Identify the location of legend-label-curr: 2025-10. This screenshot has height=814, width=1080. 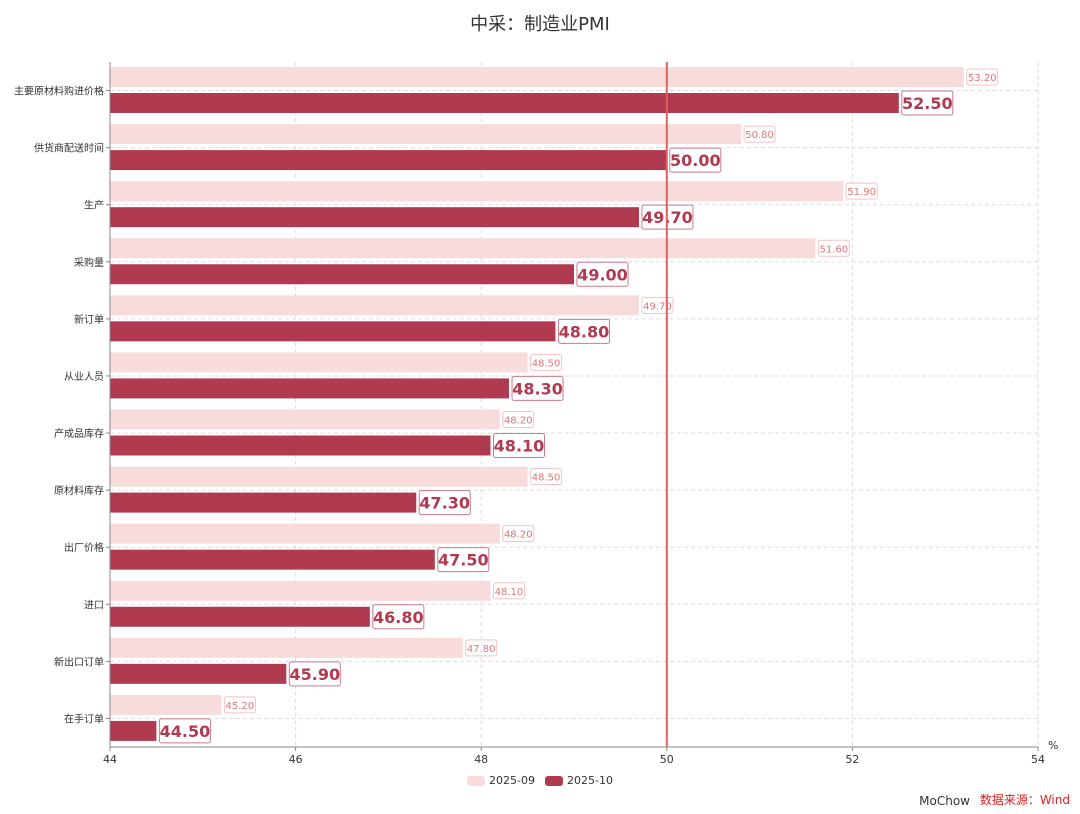
(590, 780).